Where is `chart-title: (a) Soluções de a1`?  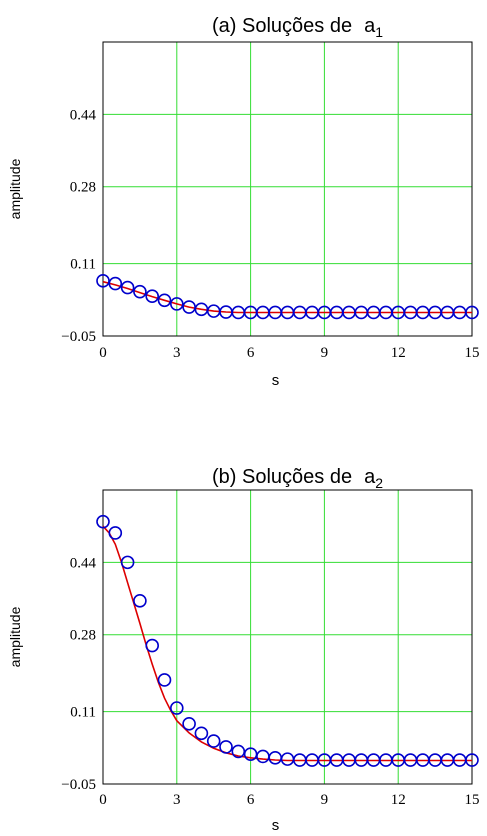
chart-title: (a) Soluções de a1 is located at coordinates (297, 27).